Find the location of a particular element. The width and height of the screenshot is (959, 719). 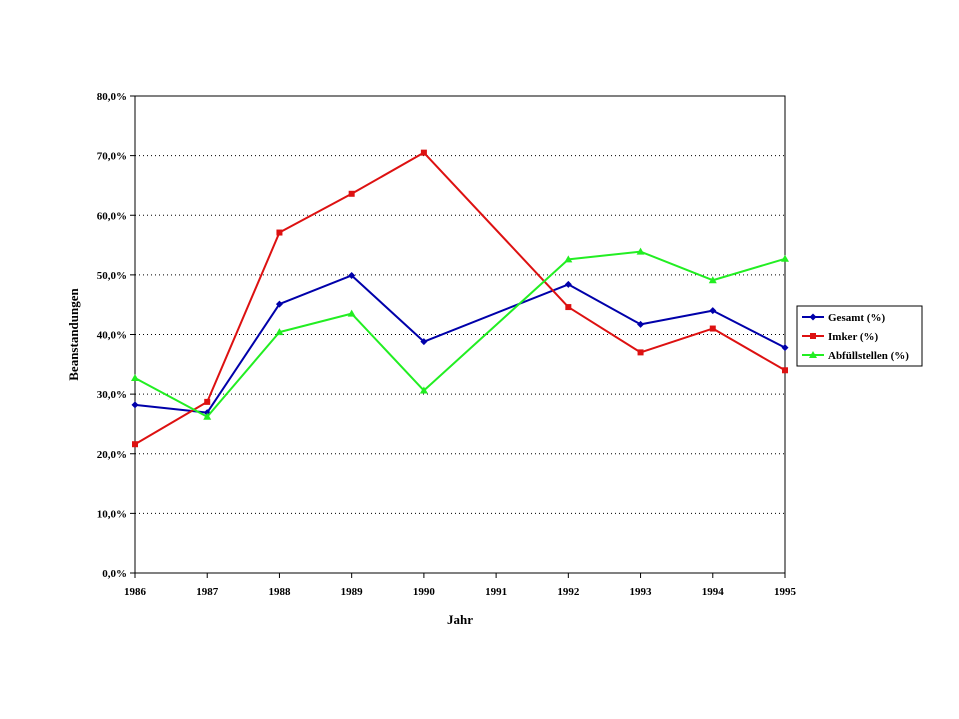

y-axis-title: Beanstandungen is located at coordinates (73, 333).